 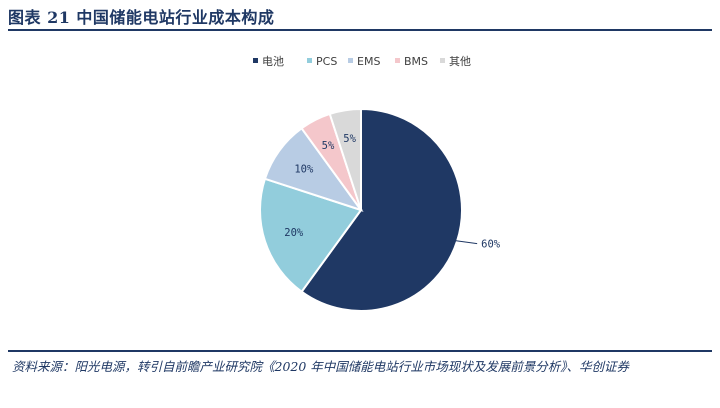 What do you see at coordinates (294, 233) in the screenshot?
I see `data-label-2: 20%` at bounding box center [294, 233].